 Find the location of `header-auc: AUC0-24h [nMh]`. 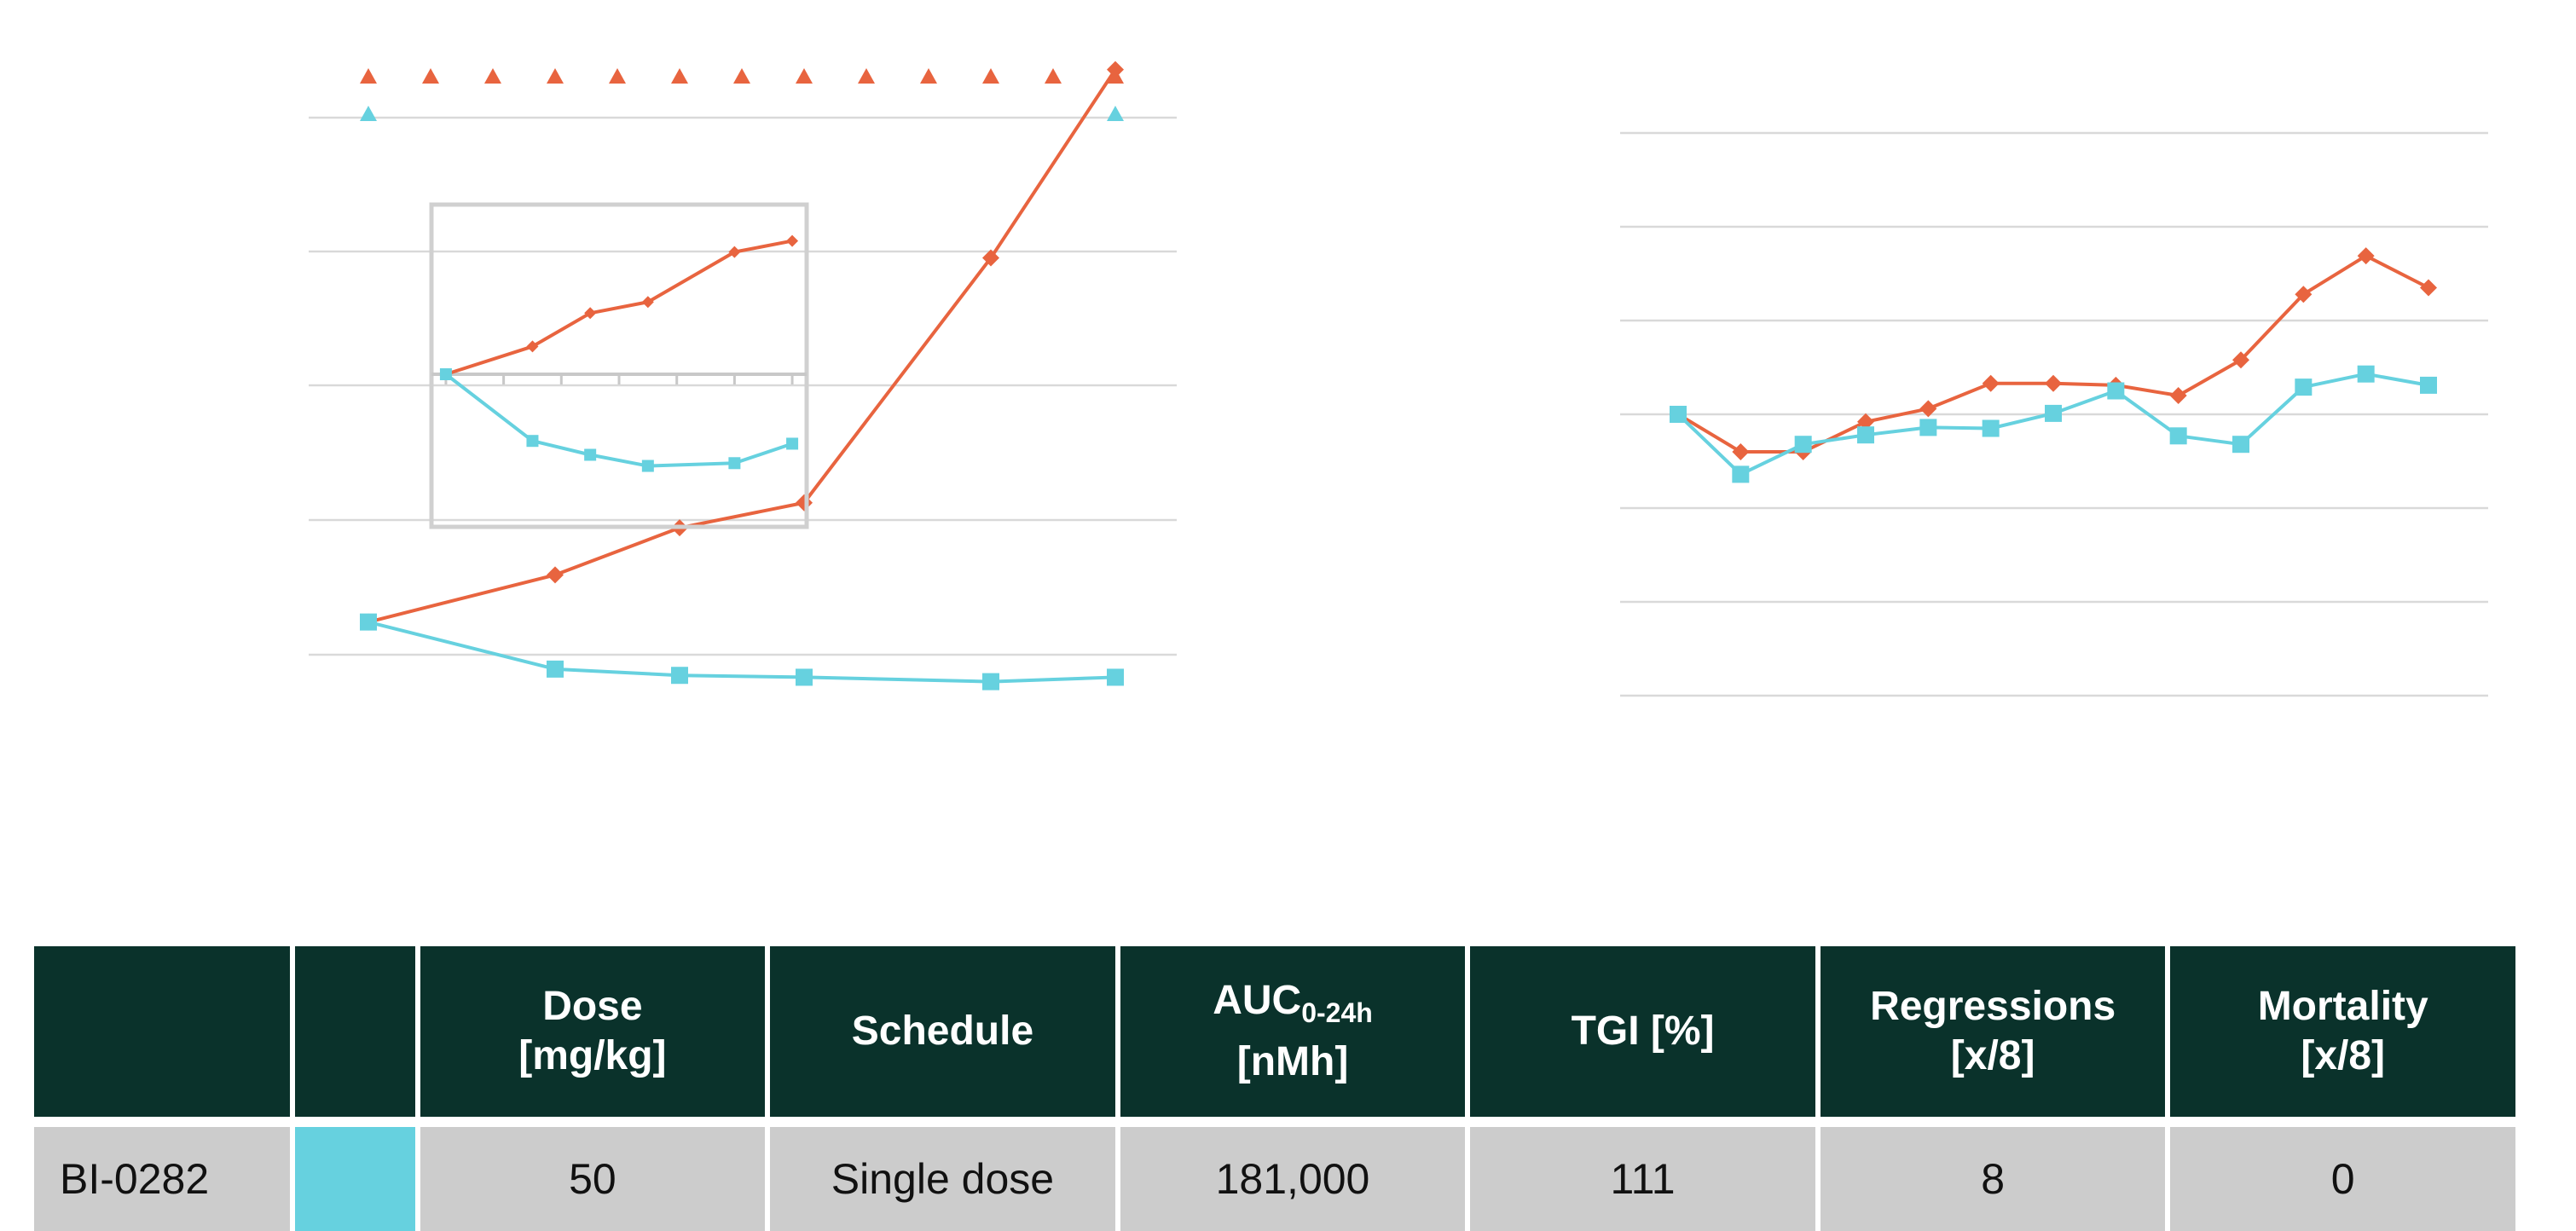

header-auc: AUC0-24h [nMh] is located at coordinates (1293, 1031).